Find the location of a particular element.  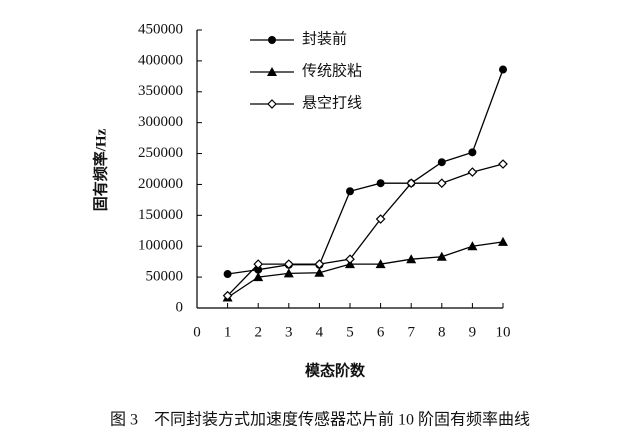

y-tick-label: 50000 is located at coordinates (165, 277).